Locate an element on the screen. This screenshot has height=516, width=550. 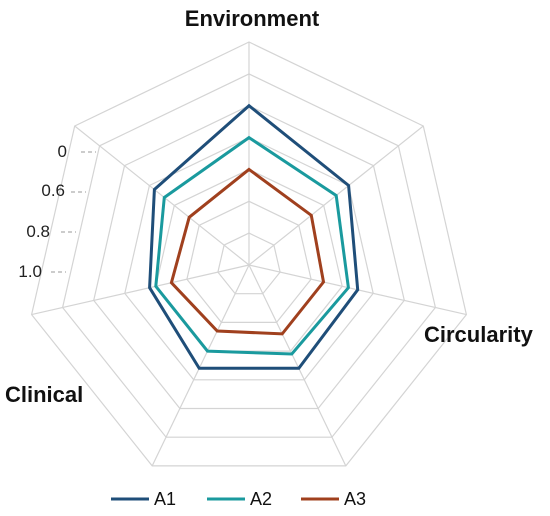
legend-label: A1 is located at coordinates (165, 499).